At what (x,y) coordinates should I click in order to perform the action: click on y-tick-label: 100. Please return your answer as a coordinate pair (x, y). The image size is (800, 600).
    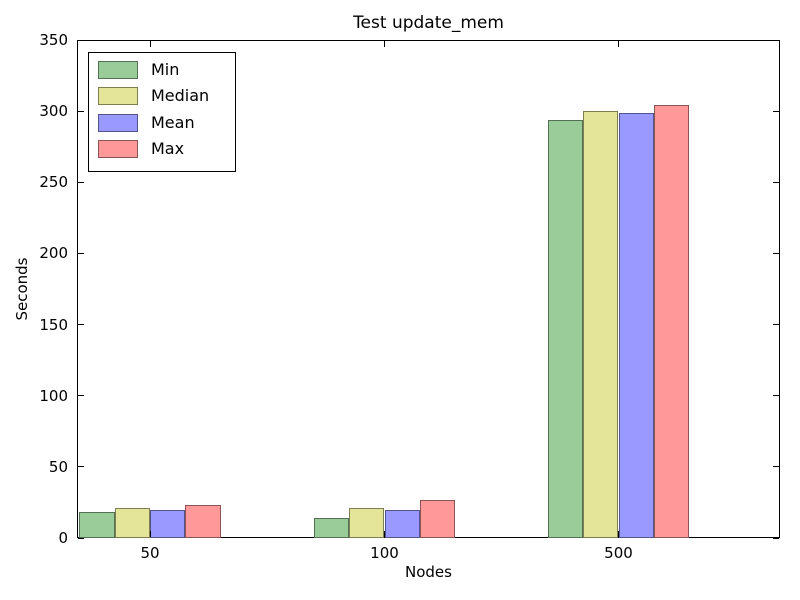
    Looking at the image, I should click on (53, 395).